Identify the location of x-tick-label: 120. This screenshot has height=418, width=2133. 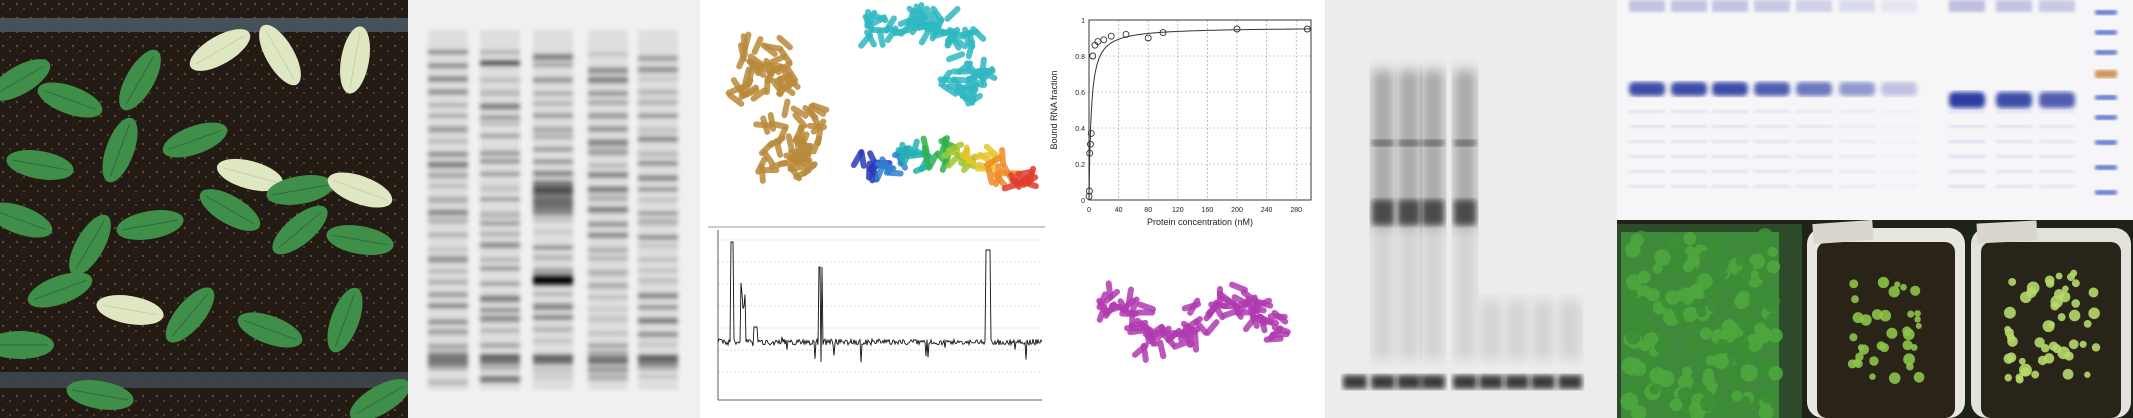
(1178, 210).